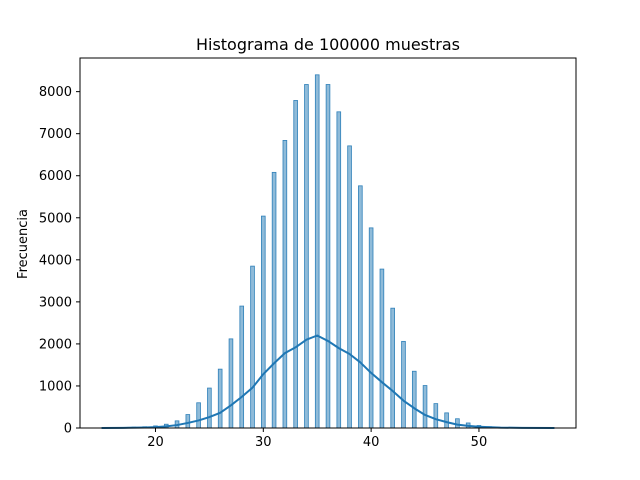 This screenshot has width=640, height=480. Describe the element at coordinates (23, 244) in the screenshot. I see `y-axis-label: Frecuencia` at that location.